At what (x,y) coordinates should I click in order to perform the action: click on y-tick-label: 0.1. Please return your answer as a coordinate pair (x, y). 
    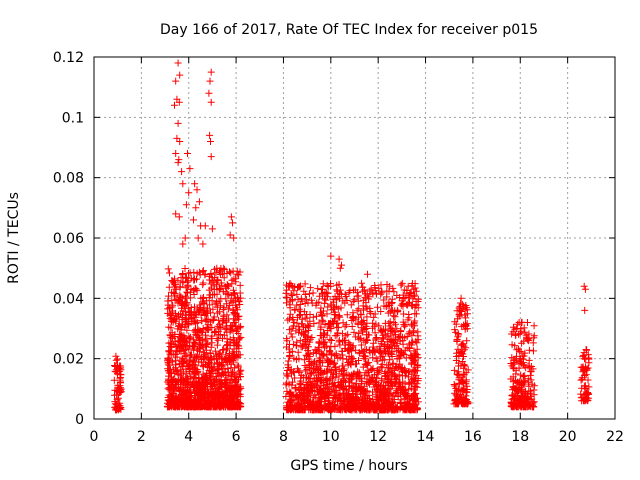
    Looking at the image, I should click on (73, 118).